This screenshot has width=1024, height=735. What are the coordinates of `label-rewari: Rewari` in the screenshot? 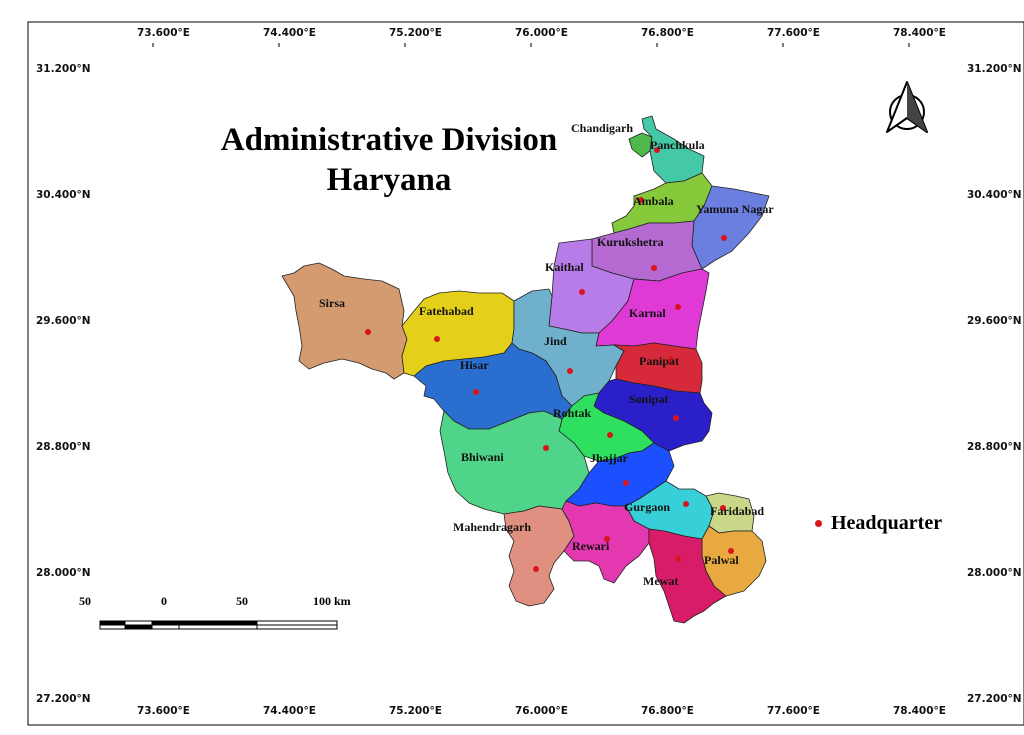 It's located at (591, 546).